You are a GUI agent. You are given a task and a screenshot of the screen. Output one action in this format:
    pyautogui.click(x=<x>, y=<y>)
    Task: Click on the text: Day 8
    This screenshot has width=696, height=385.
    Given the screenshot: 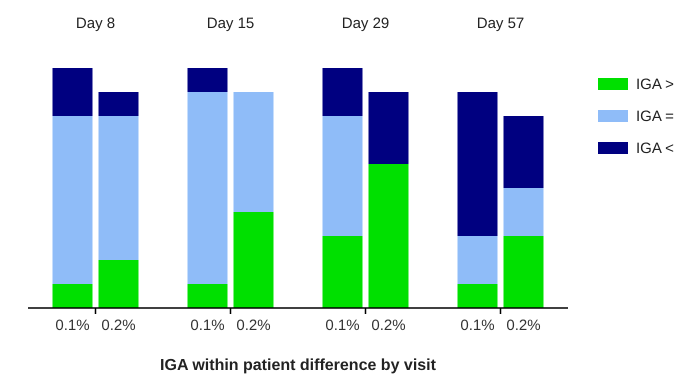 What is the action you would take?
    pyautogui.click(x=96, y=23)
    